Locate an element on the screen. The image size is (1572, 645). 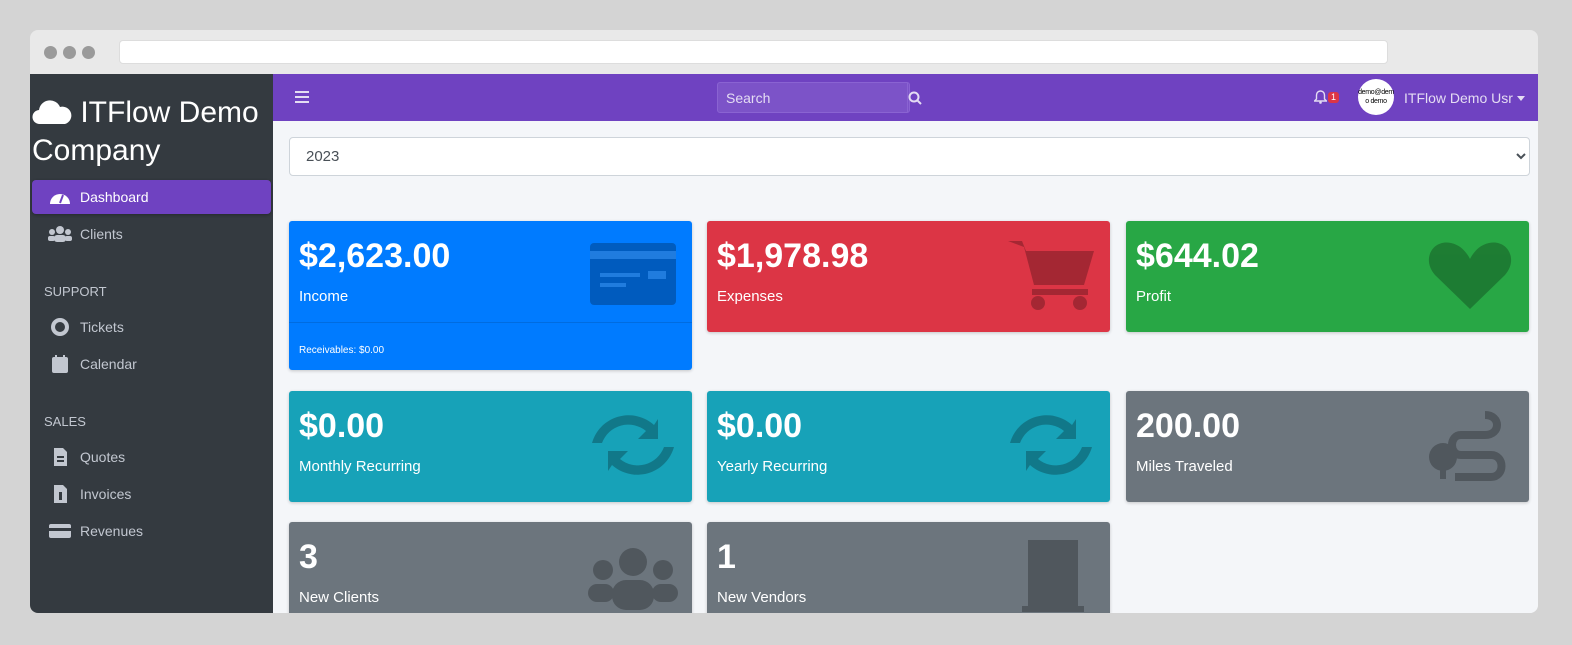
stat-card-expenses: $1,978.98 Expenses is located at coordinates (908, 276).